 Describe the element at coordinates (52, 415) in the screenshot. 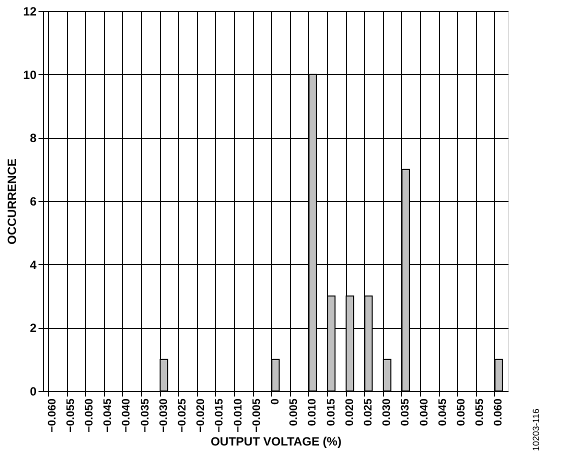

I see `x-tick-label: −0.060` at that location.